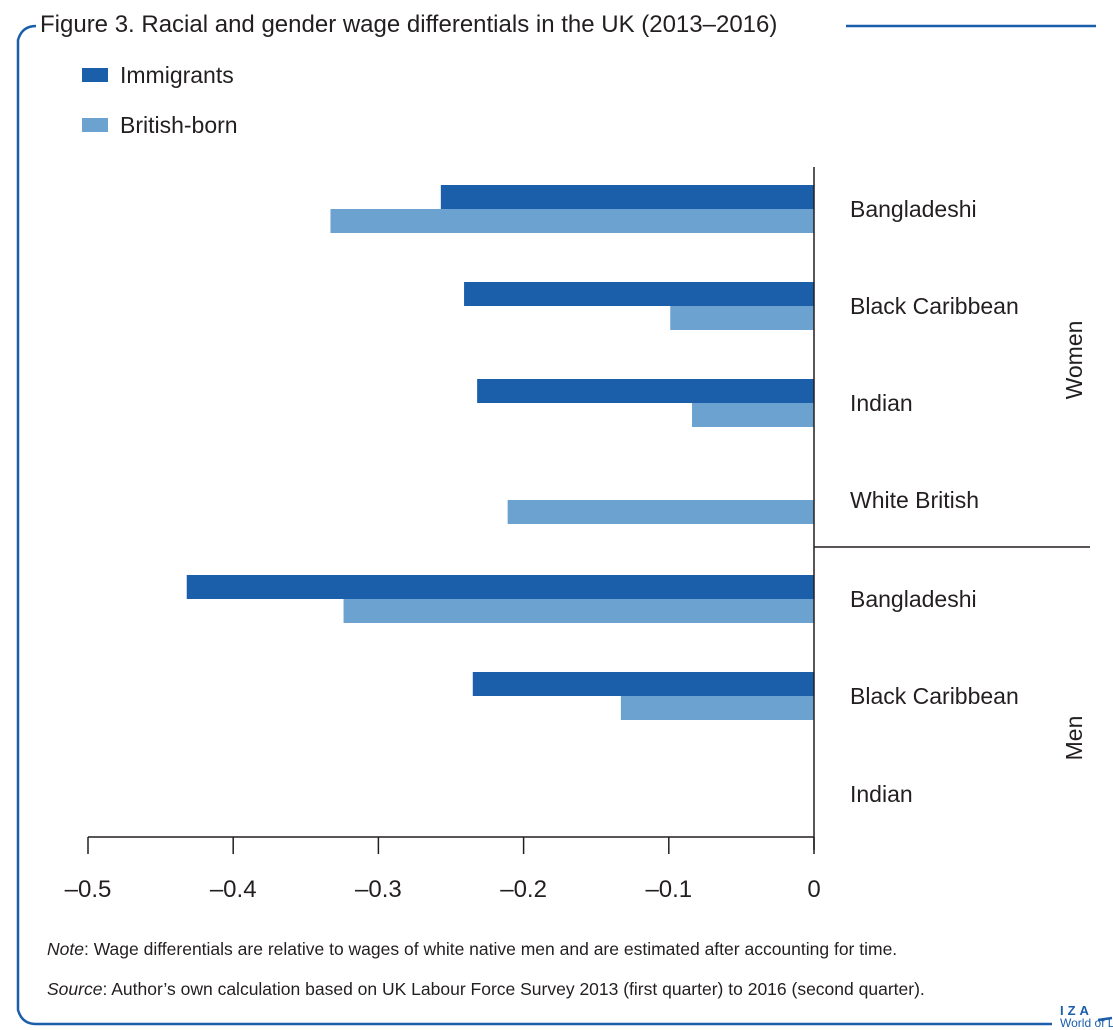 The image size is (1113, 1030). I want to click on source-label: Source, so click(75, 989).